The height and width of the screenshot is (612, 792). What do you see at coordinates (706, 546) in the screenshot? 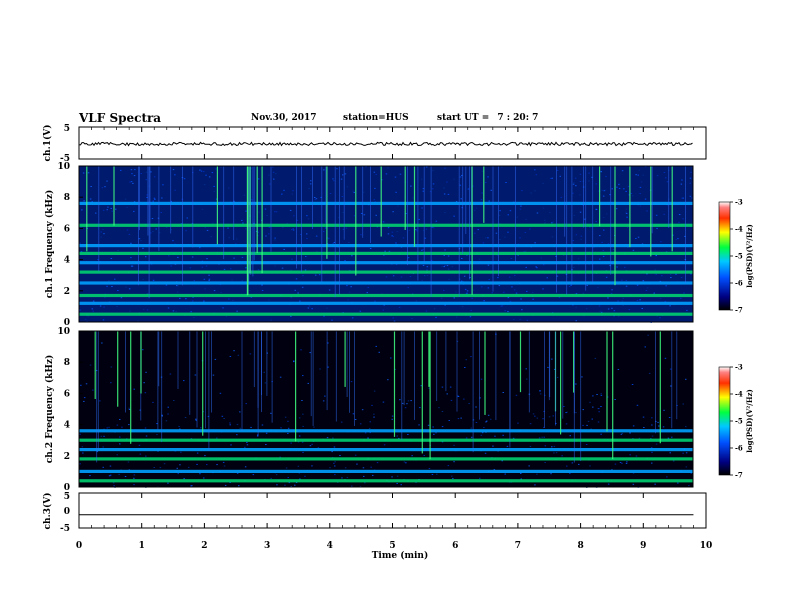
I see `time-tick-label: 10` at bounding box center [706, 546].